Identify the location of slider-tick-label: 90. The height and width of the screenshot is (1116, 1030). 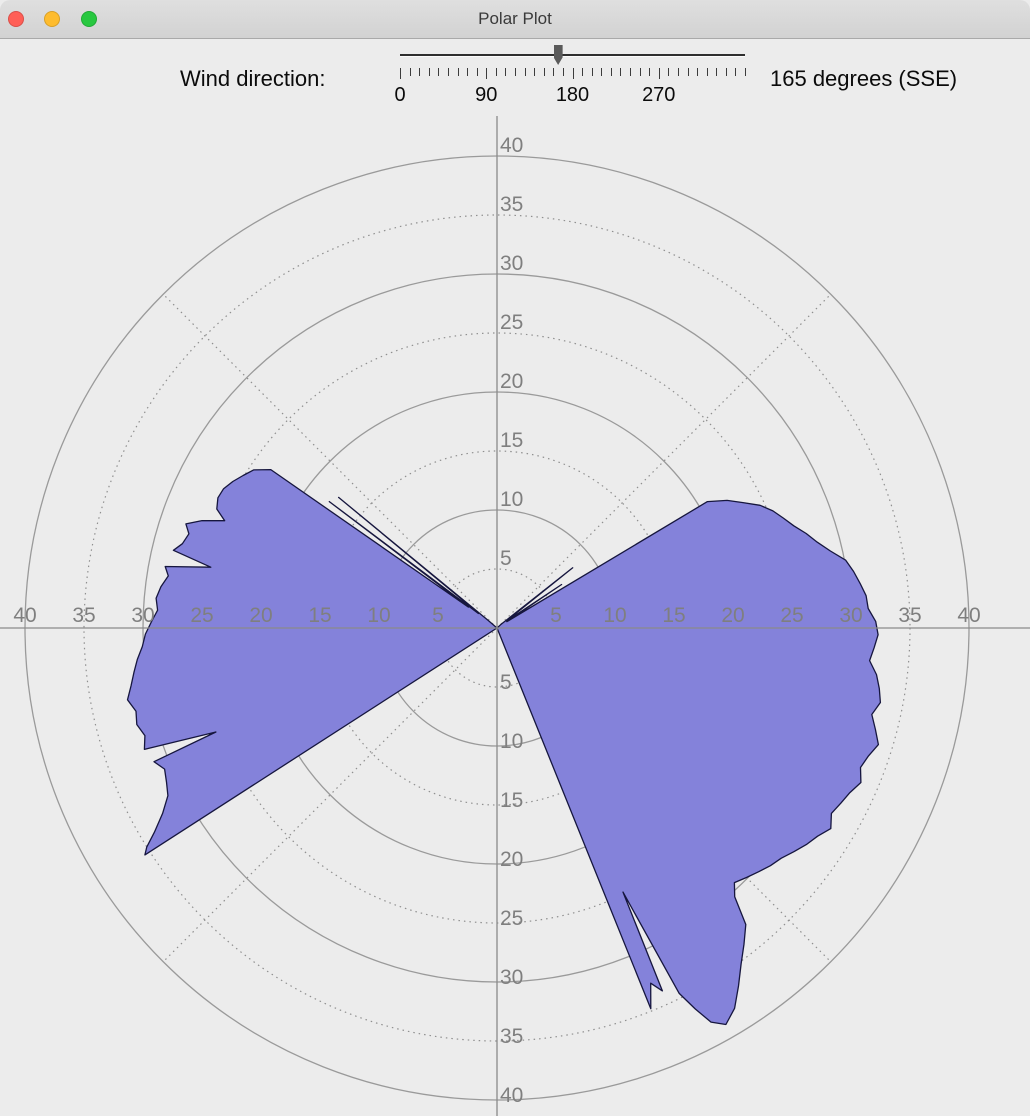
(486, 95).